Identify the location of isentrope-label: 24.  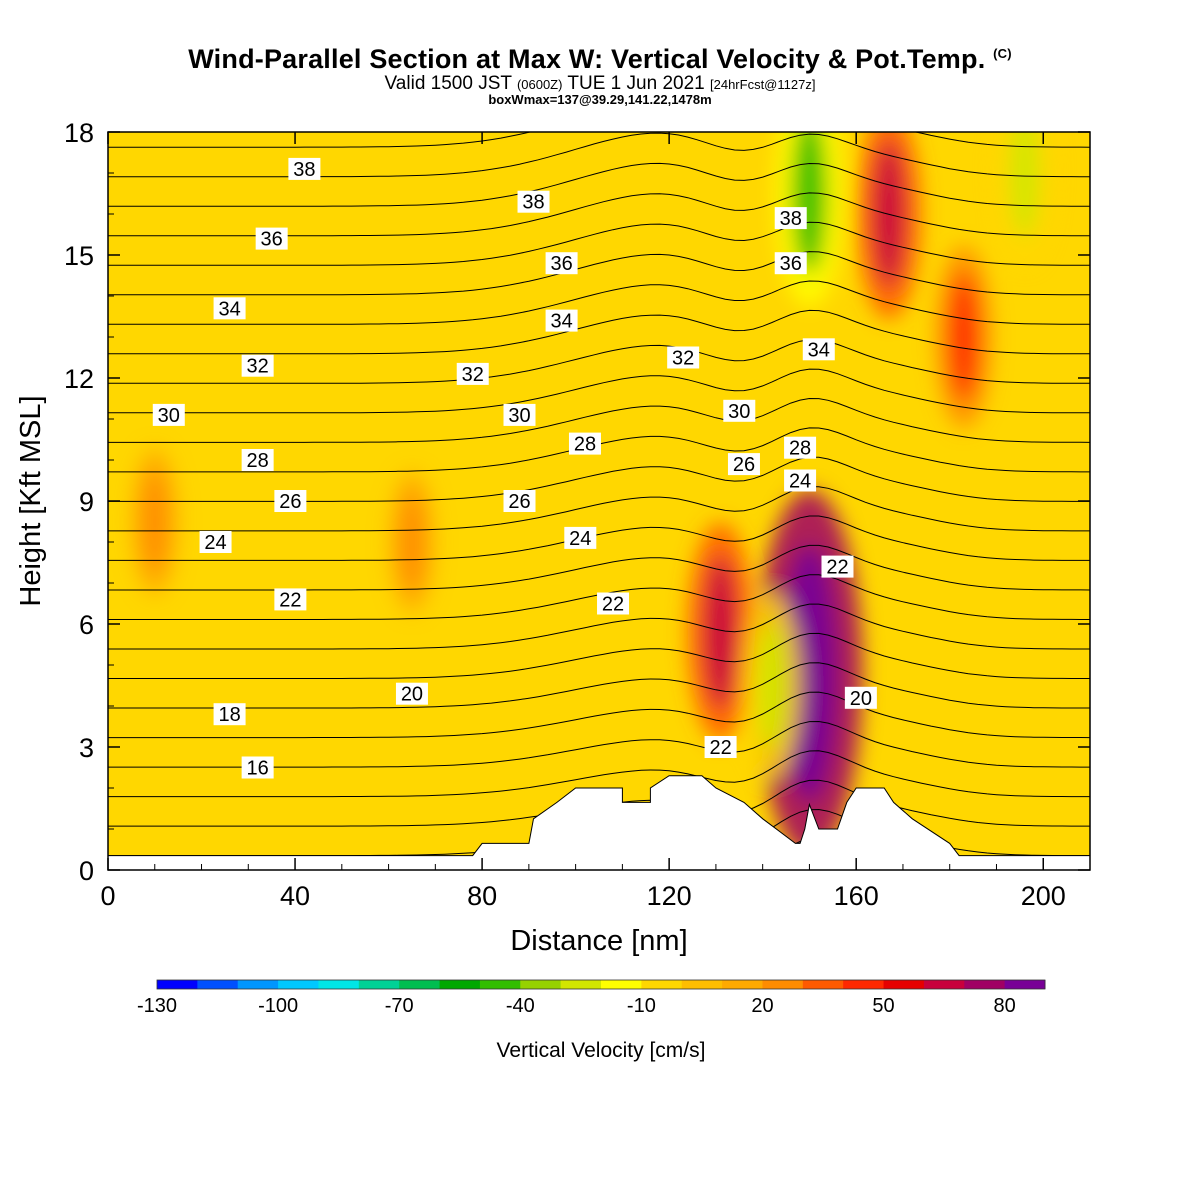
(215, 542).